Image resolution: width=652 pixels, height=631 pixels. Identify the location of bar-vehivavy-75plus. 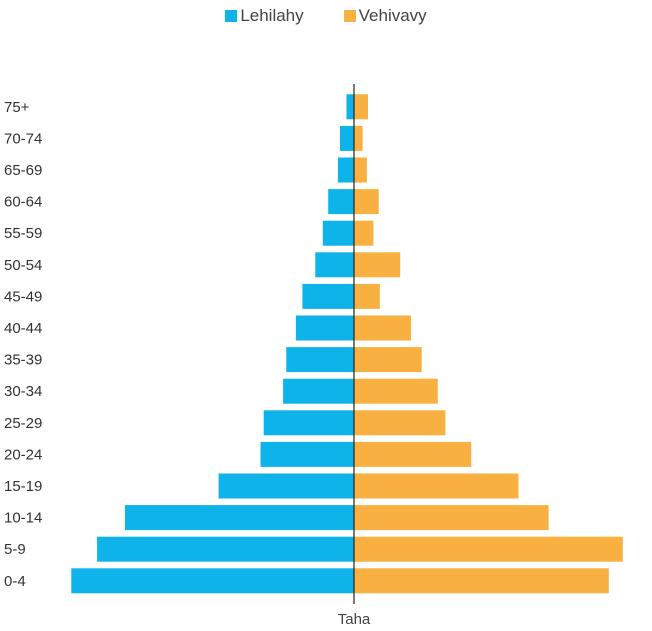
(361, 107).